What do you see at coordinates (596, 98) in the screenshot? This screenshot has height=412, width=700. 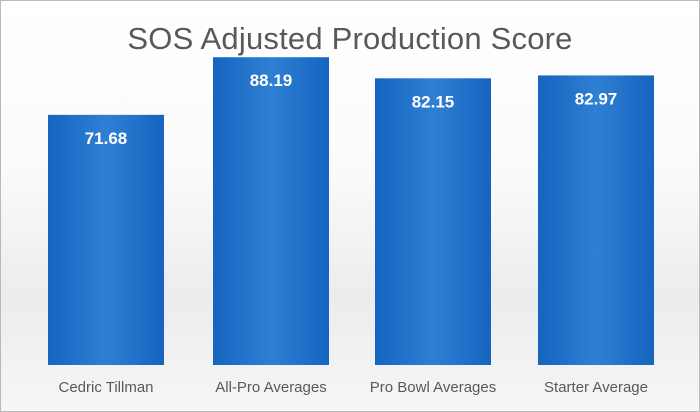 I see `data-label-4: 82.97` at bounding box center [596, 98].